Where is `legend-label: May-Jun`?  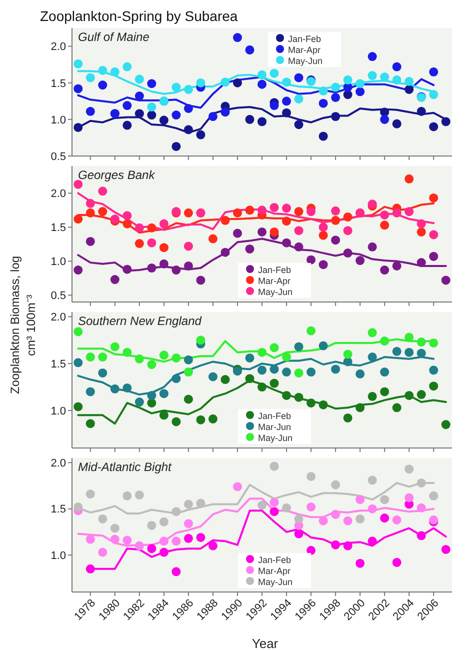 legend-label: May-Jun is located at coordinates (275, 582).